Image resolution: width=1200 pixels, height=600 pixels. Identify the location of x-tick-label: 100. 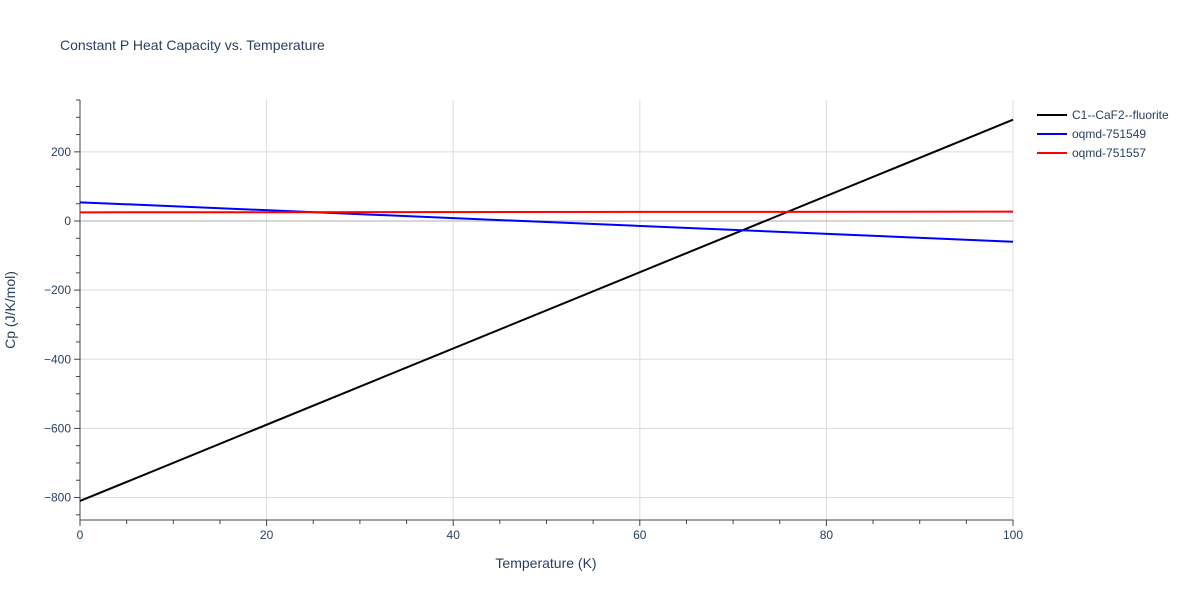
(1013, 535).